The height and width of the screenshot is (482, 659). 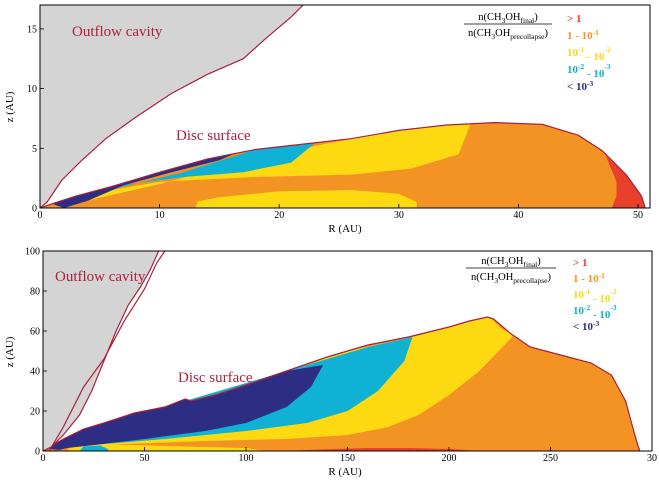 What do you see at coordinates (35, 332) in the screenshot?
I see `y-tick-label: 60` at bounding box center [35, 332].